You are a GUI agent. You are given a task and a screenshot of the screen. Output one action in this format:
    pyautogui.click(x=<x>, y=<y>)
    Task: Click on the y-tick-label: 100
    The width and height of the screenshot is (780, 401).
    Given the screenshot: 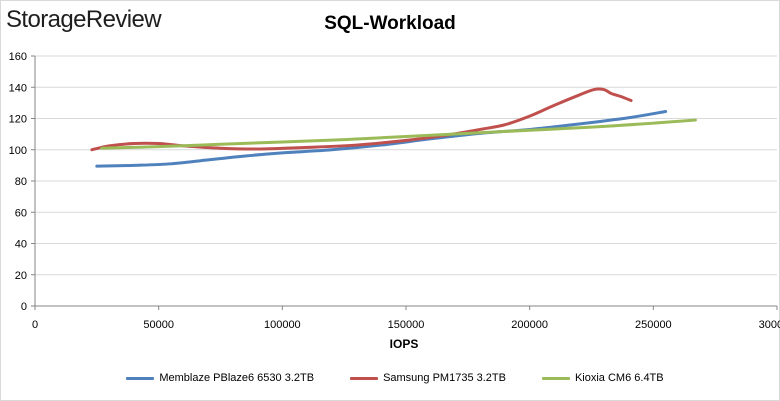 What is the action you would take?
    pyautogui.click(x=18, y=151)
    